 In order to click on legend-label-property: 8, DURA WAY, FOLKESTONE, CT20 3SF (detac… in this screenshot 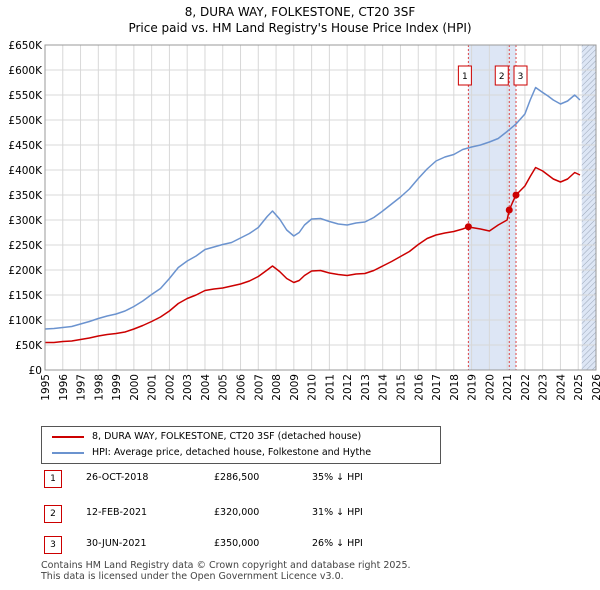, I will do `click(227, 436)`.